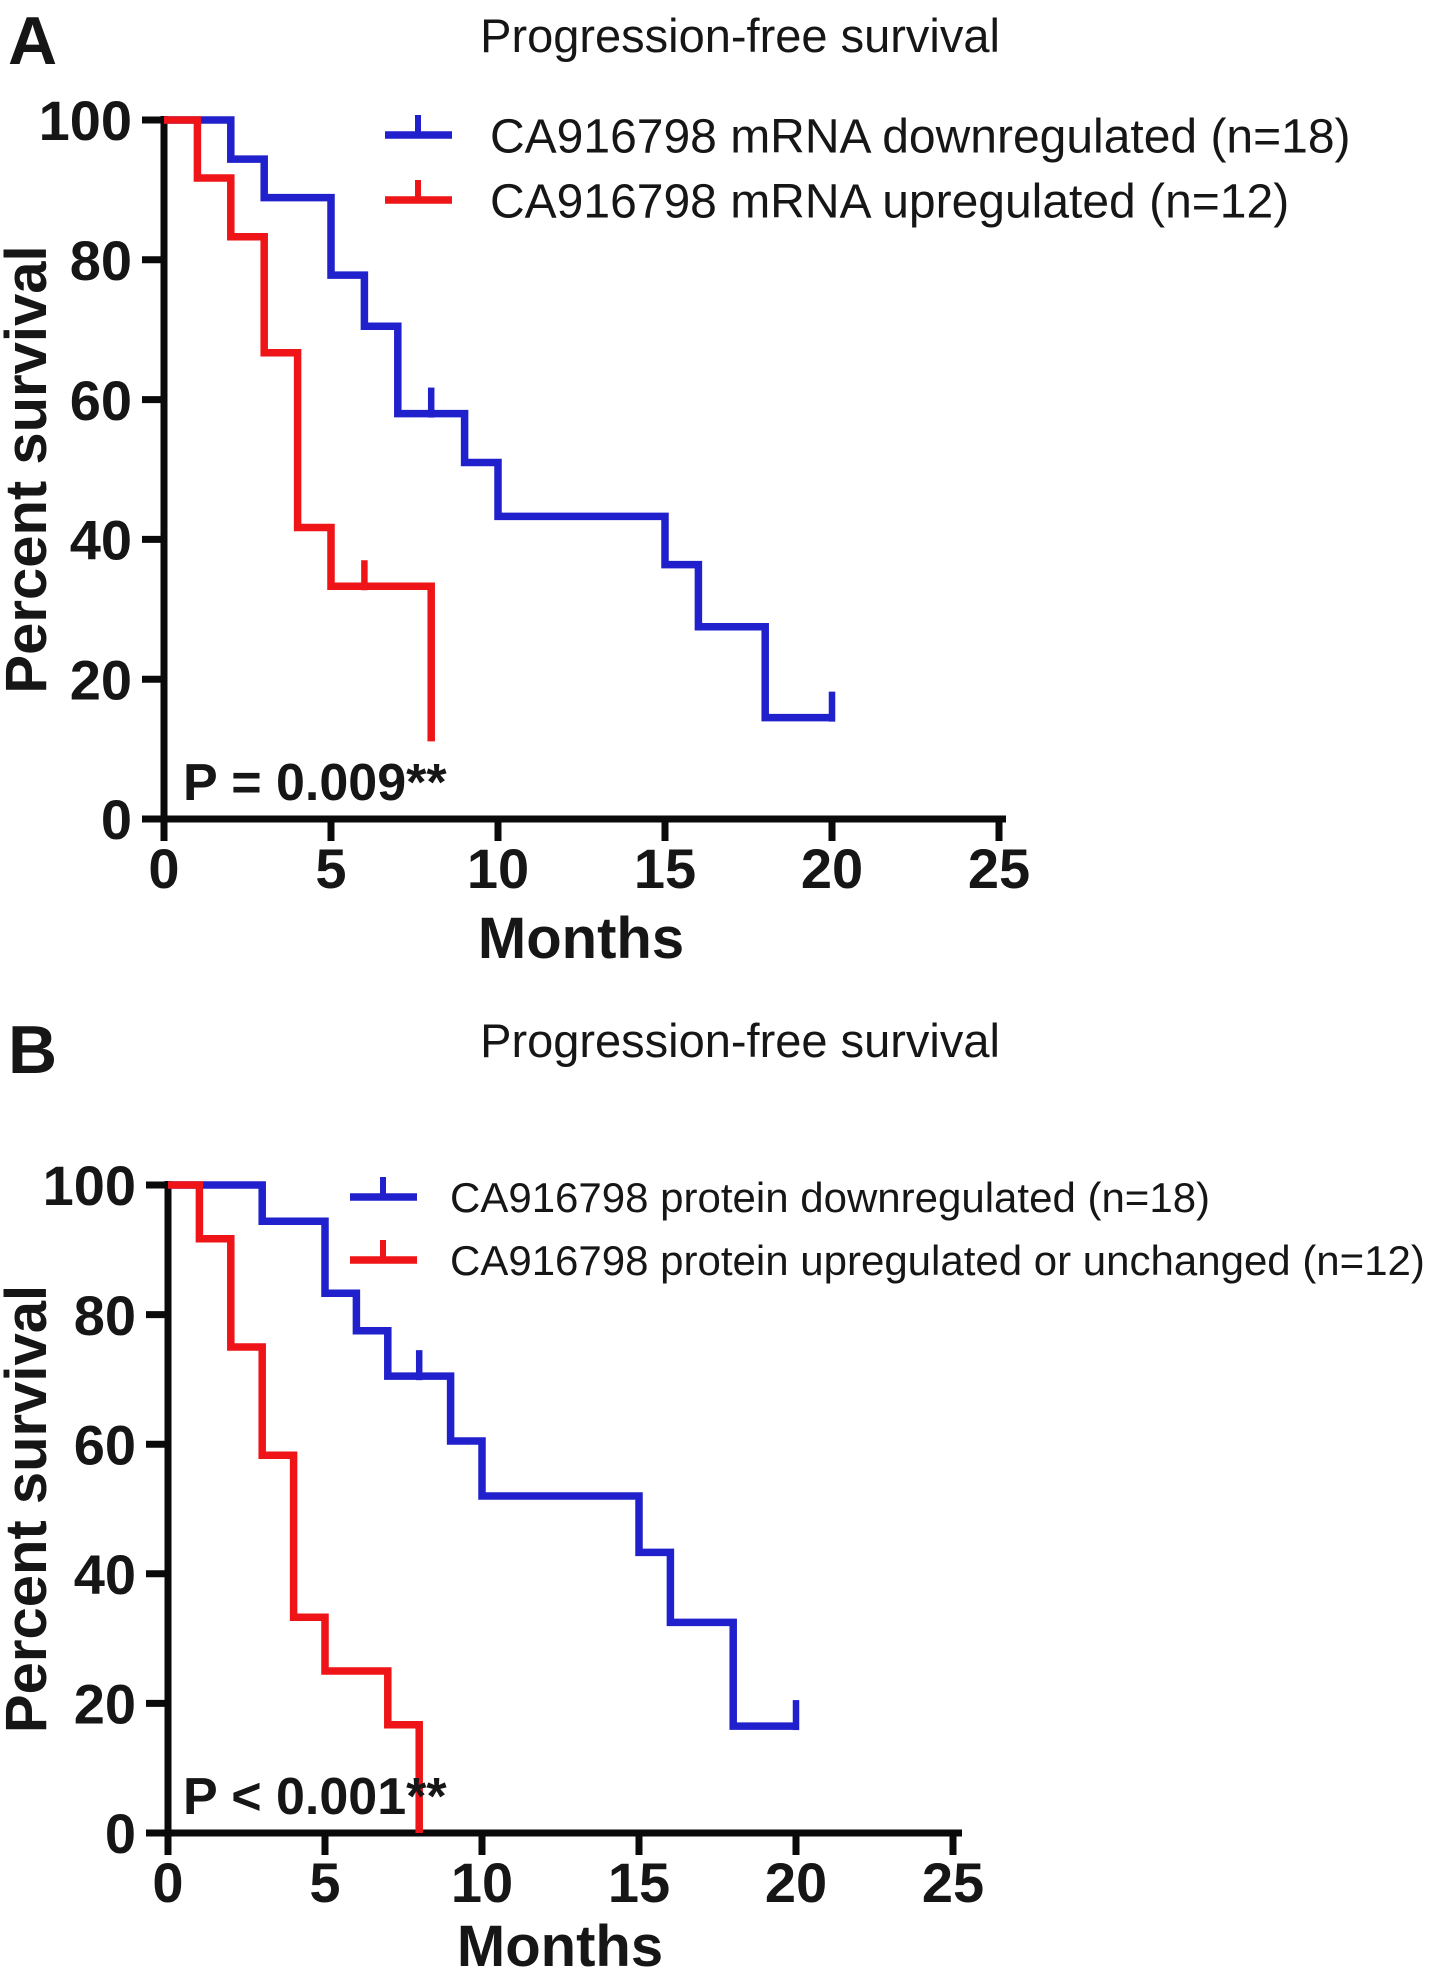 The height and width of the screenshot is (1976, 1441). I want to click on km-curve-blue, so click(482, 1455).